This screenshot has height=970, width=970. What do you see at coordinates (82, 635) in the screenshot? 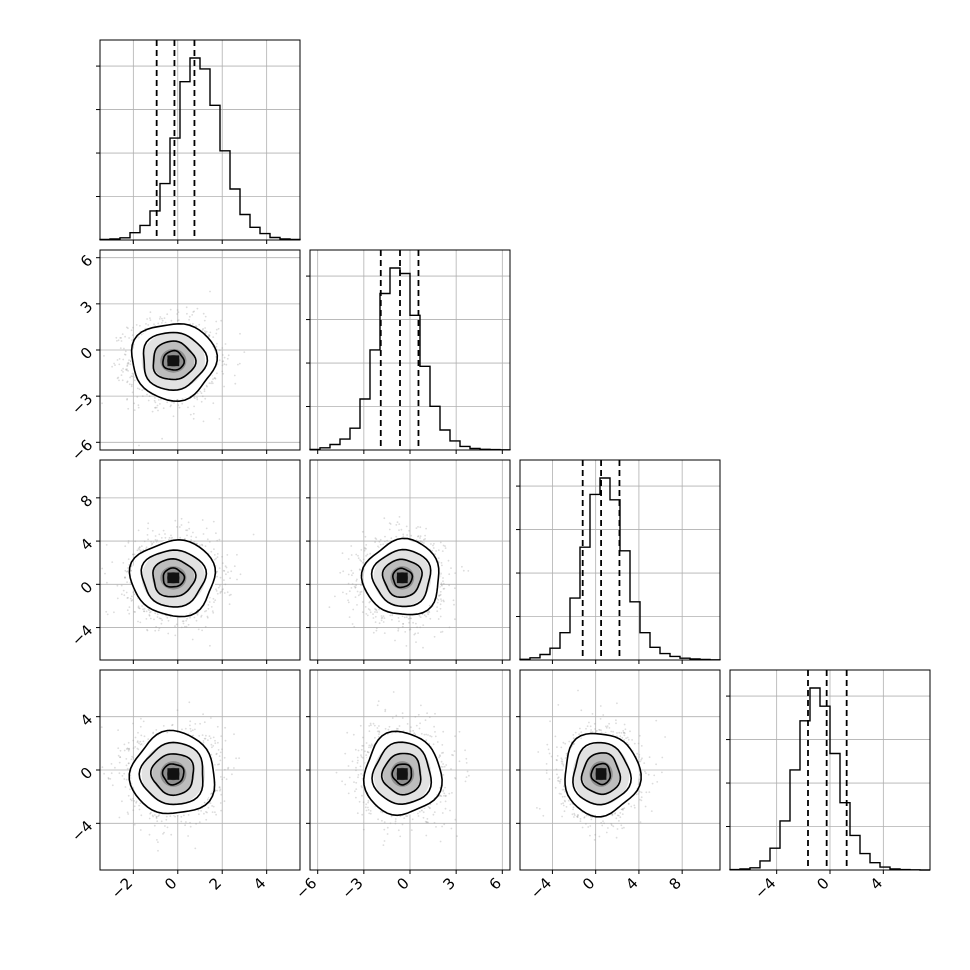
I see `y-tick-label: −4` at bounding box center [82, 635].